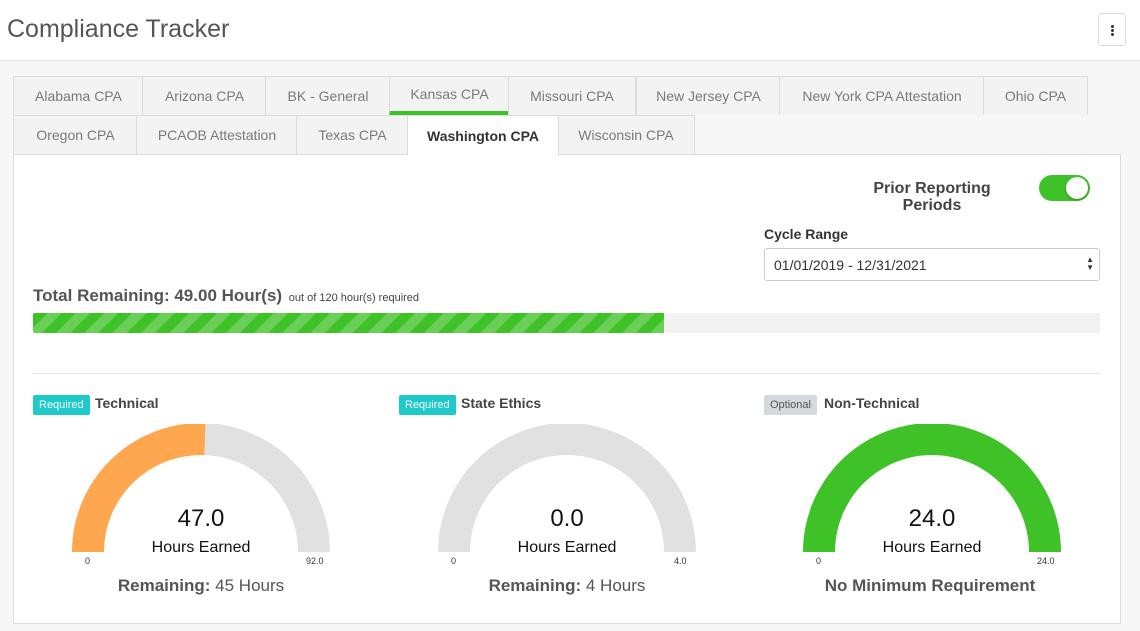  I want to click on select-arrows-icon: ▲ ▼, so click(1090, 263).